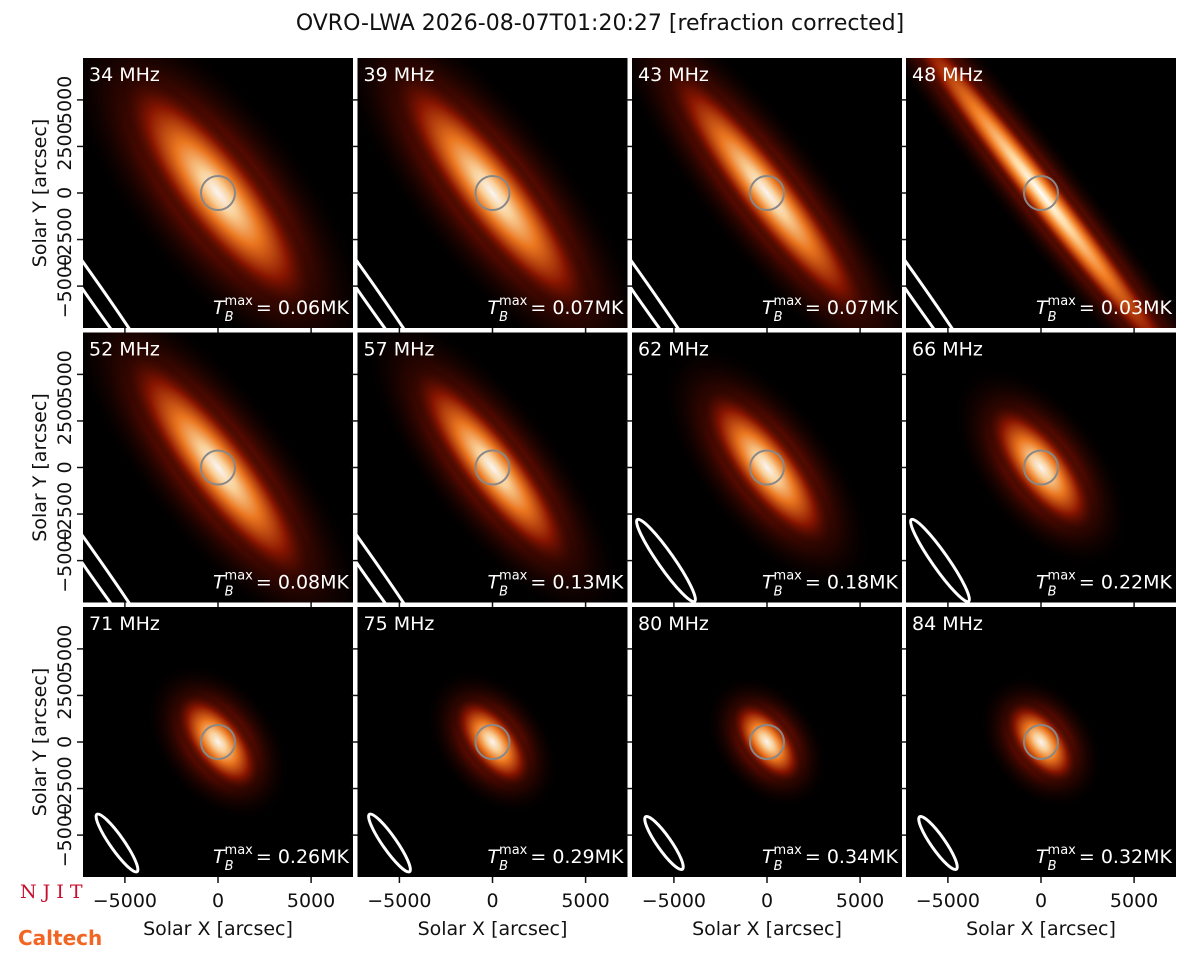  What do you see at coordinates (577, 583) in the screenshot?
I see `tb-value: = 0.13MK` at bounding box center [577, 583].